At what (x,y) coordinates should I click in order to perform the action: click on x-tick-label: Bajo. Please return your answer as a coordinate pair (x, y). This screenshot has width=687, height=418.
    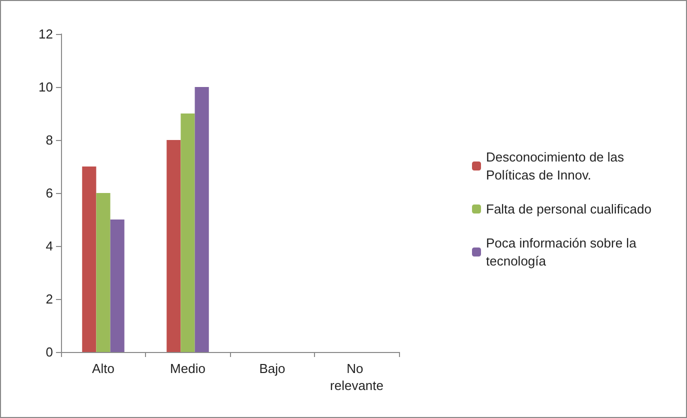
    Looking at the image, I should click on (272, 368).